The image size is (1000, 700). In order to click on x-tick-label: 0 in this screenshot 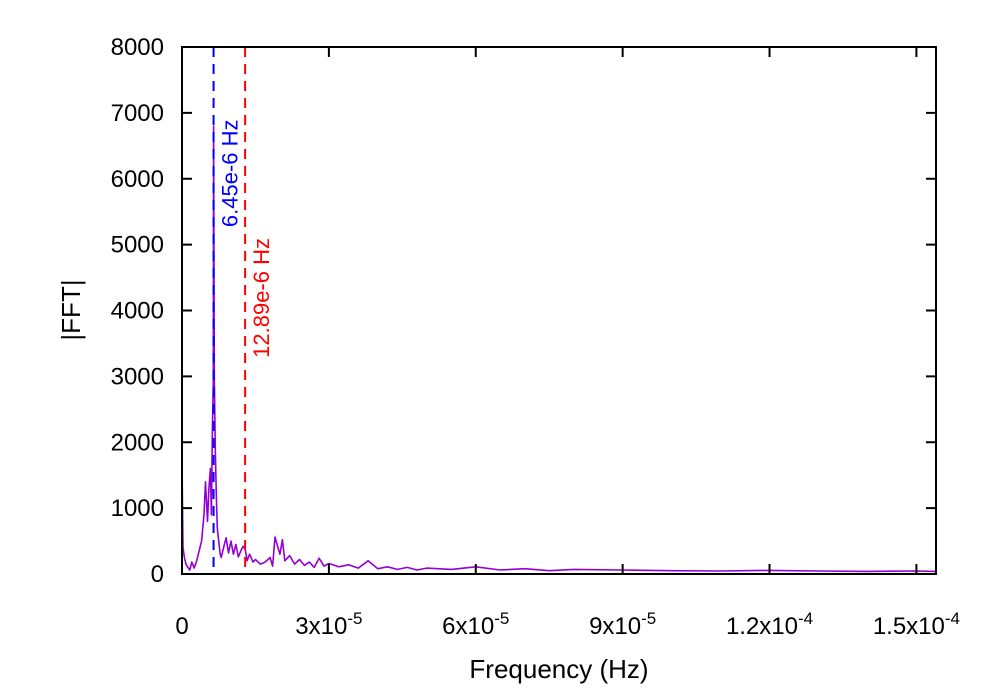, I will do `click(181, 626)`.